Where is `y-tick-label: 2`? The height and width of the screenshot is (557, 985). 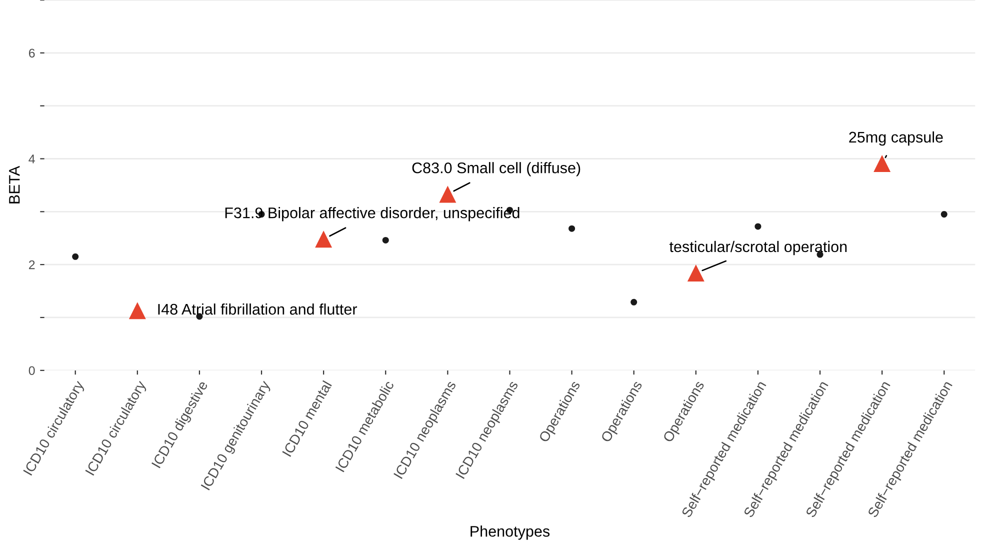 y-tick-label: 2 is located at coordinates (31, 265).